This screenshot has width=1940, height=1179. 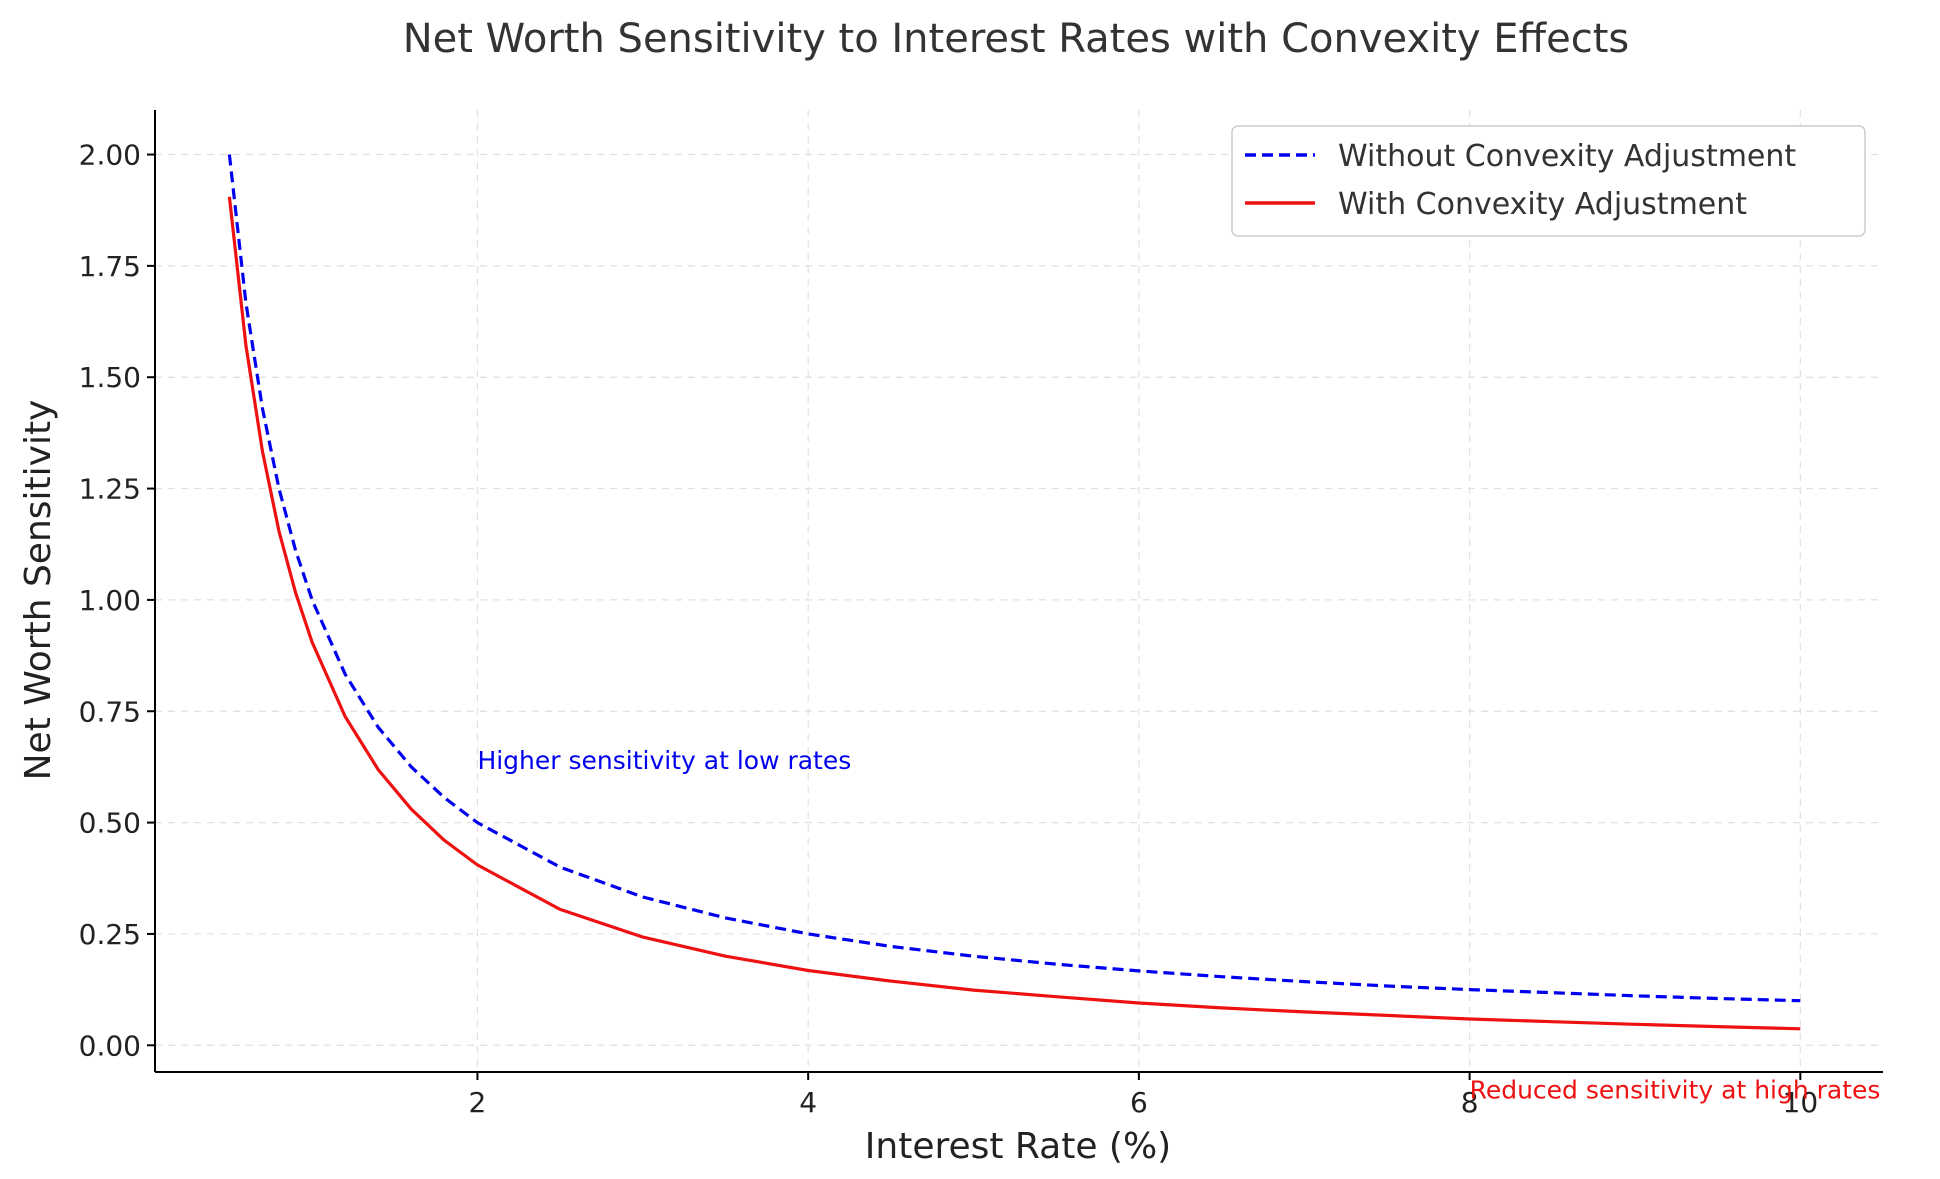 What do you see at coordinates (1675, 1090) in the screenshot?
I see `annotation-high-rates: Reduced sensitivity at high rates` at bounding box center [1675, 1090].